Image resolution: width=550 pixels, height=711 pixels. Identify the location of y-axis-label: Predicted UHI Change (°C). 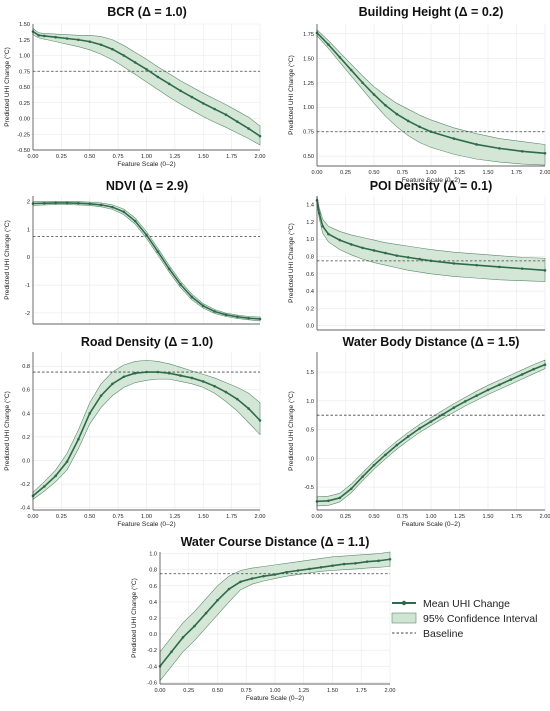
(7, 431).